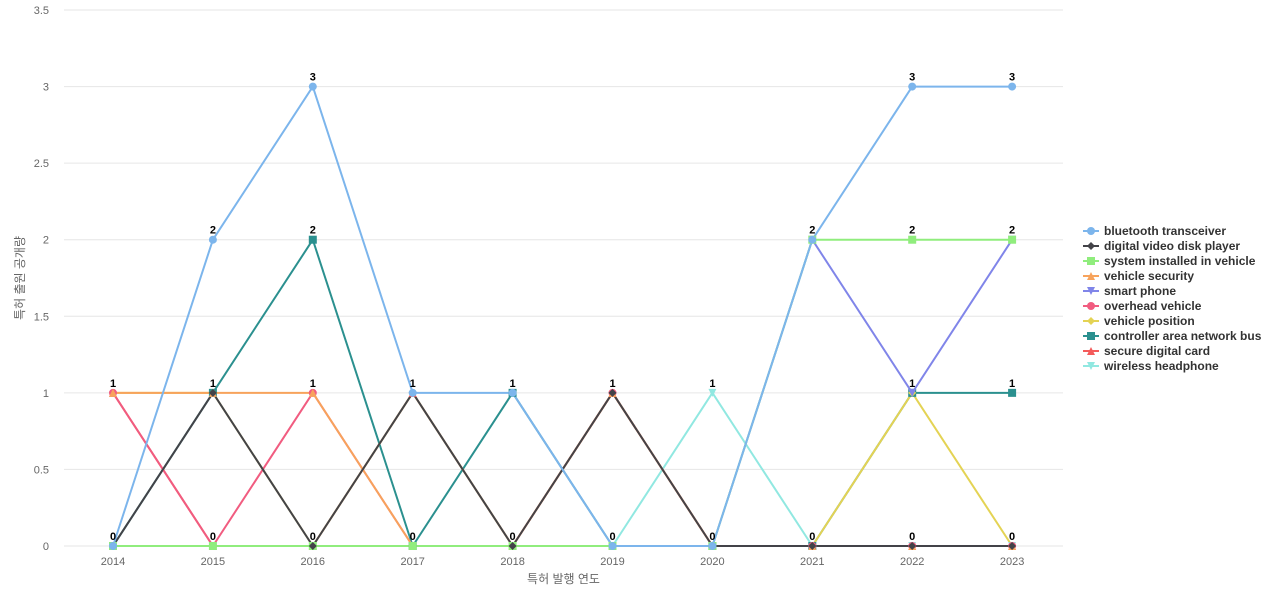 The height and width of the screenshot is (600, 1280). I want to click on legend-item-overhead-vehicle: overhead vehicle, so click(1142, 306).